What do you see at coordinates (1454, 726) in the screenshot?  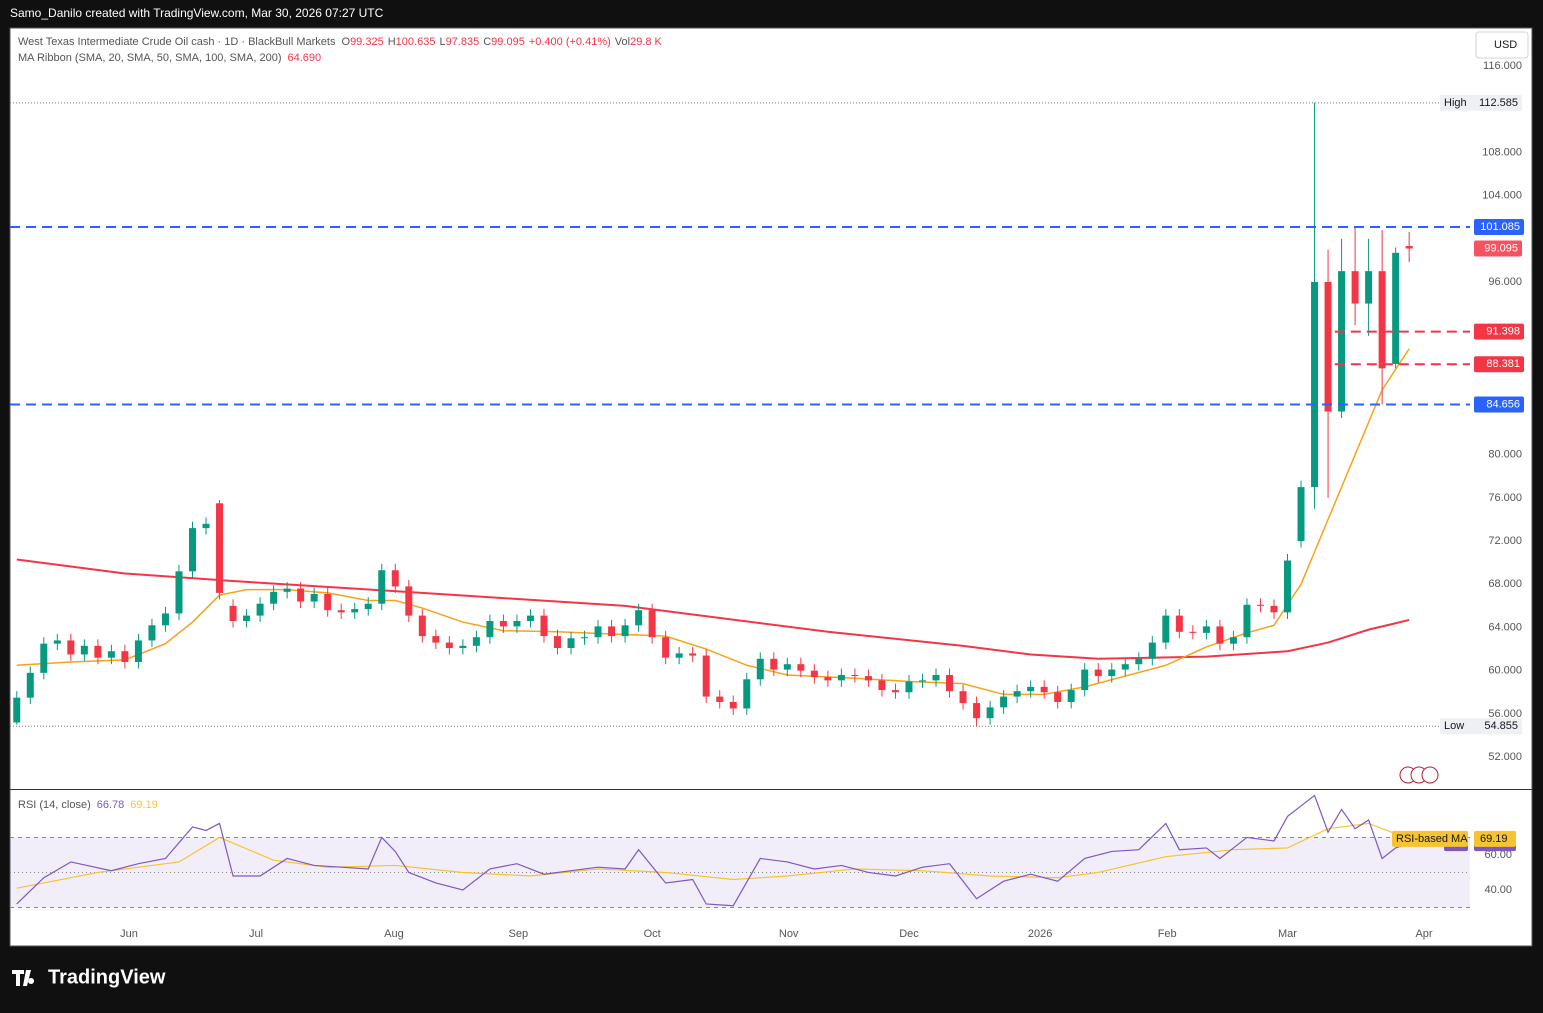 I see `extreme-label: Low` at bounding box center [1454, 726].